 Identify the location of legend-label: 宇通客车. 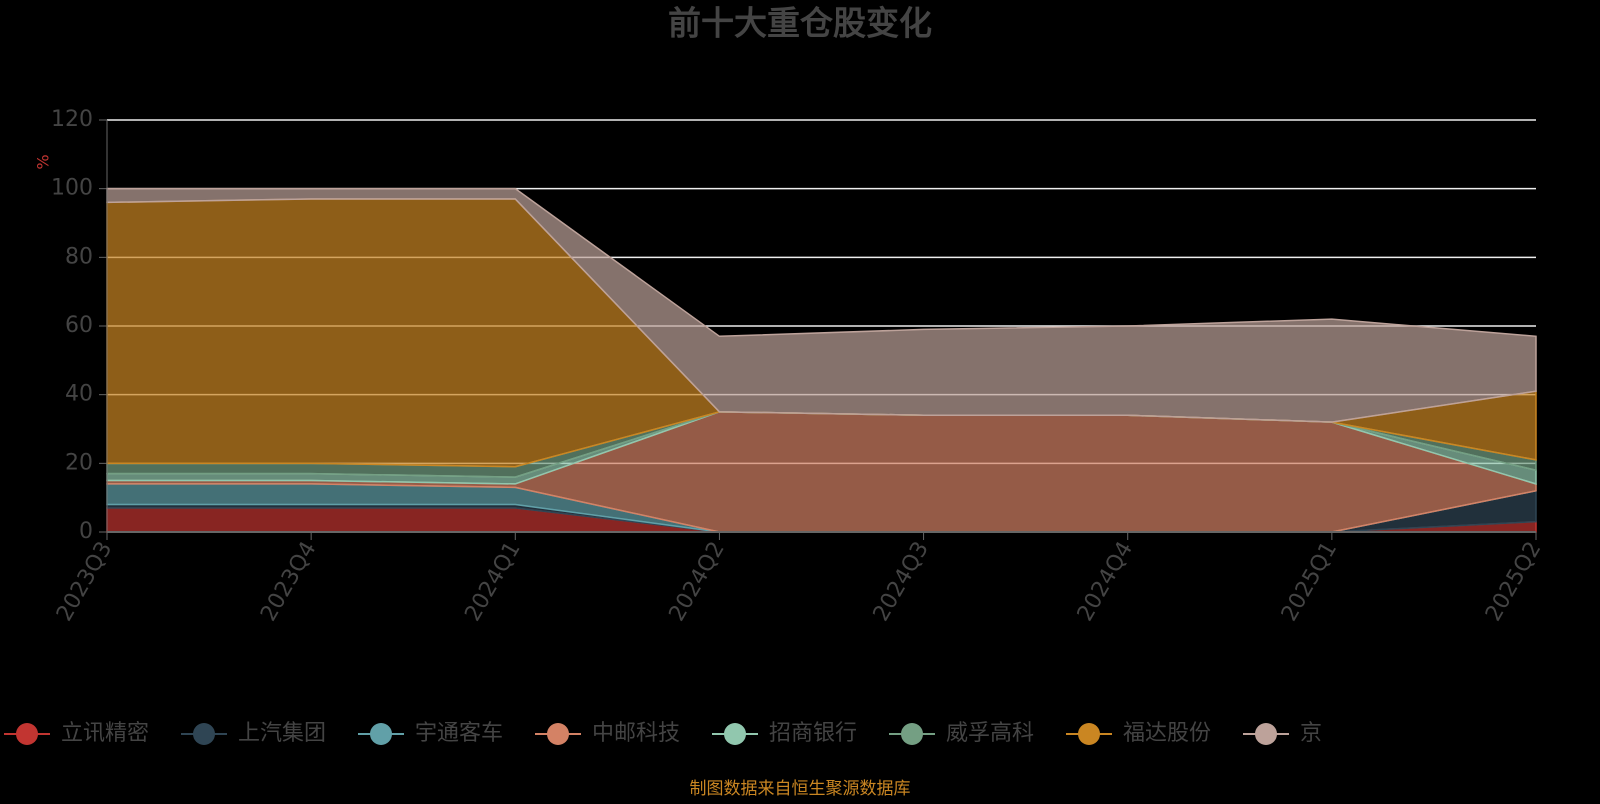
(459, 733).